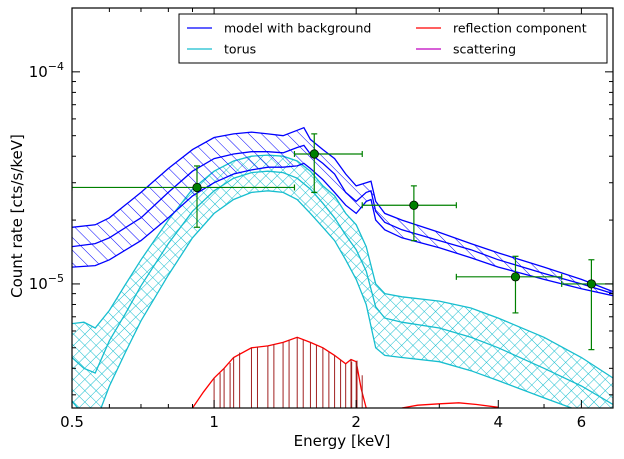 This screenshot has width=624, height=459. I want to click on legend-box, so click(393, 38).